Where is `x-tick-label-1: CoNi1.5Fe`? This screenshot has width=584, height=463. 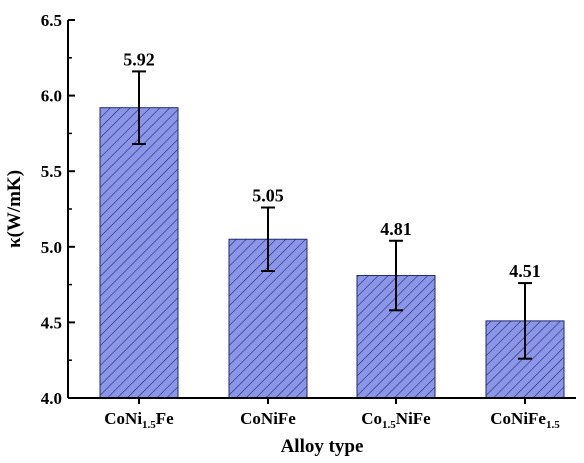
x-tick-label-1: CoNi1.5Fe is located at coordinates (139, 420).